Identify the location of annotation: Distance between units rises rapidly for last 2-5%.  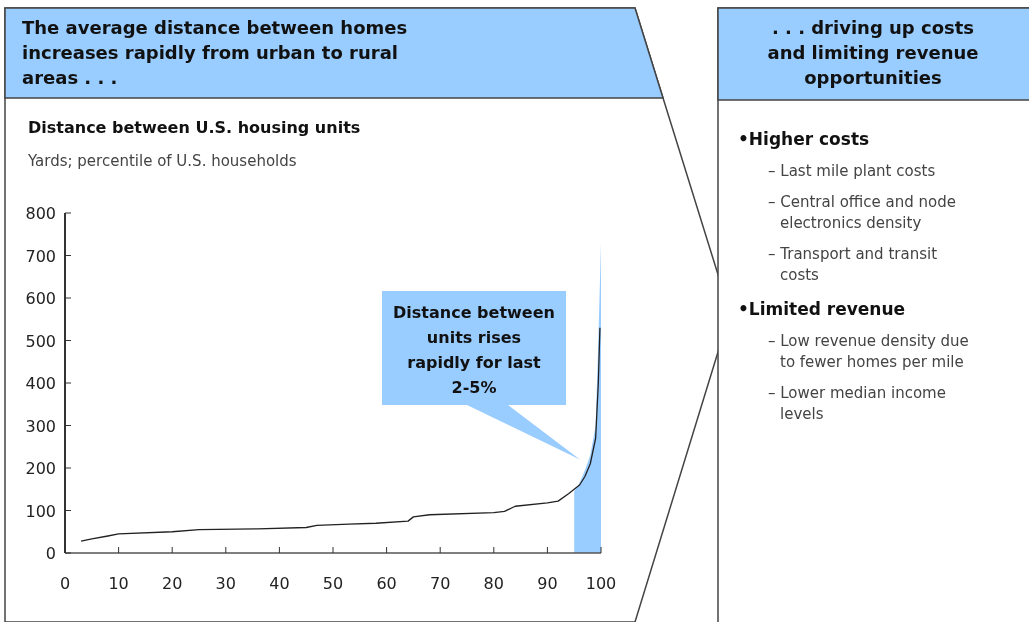
(474, 350).